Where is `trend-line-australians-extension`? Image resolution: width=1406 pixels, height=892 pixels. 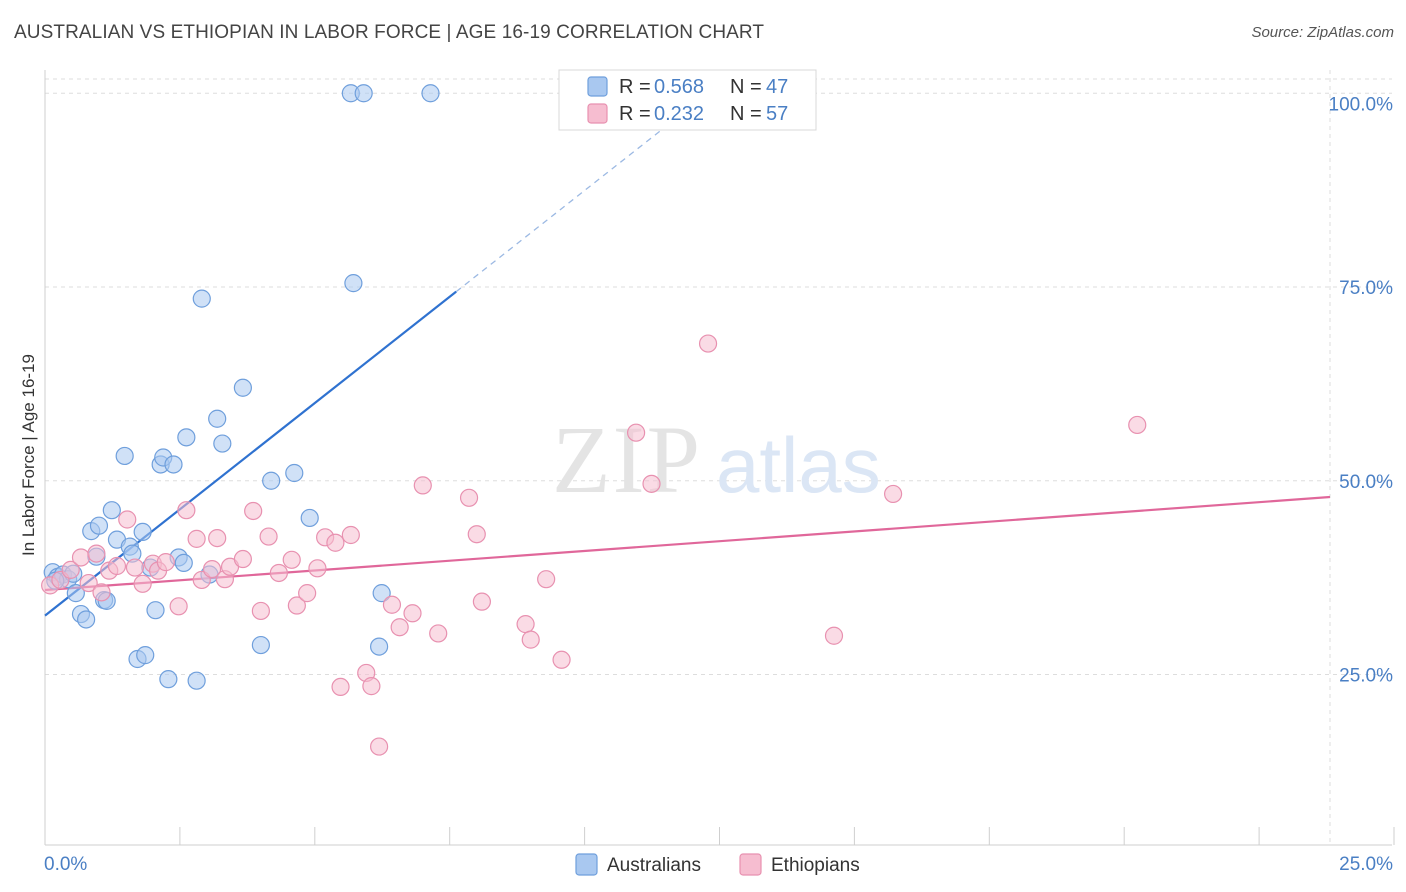
trend-line-australians-extension is located at coordinates (574, 198).